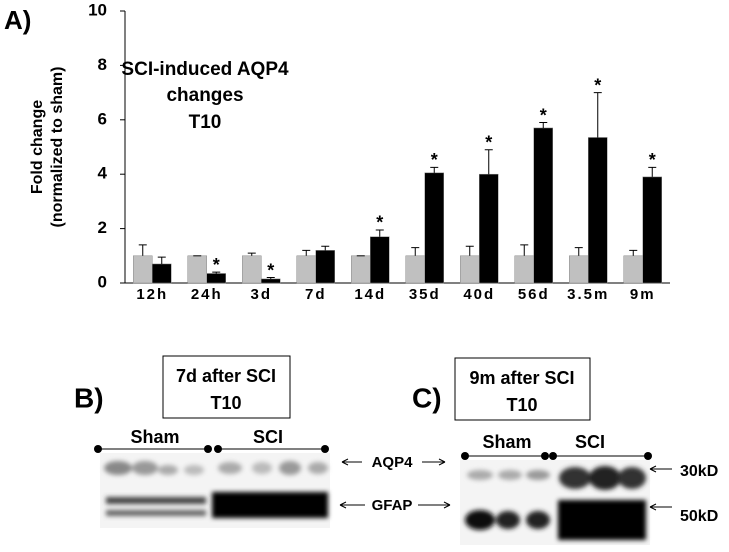 Image resolution: width=729 pixels, height=552 pixels. What do you see at coordinates (17, 20) in the screenshot?
I see `panel-label: A)` at bounding box center [17, 20].